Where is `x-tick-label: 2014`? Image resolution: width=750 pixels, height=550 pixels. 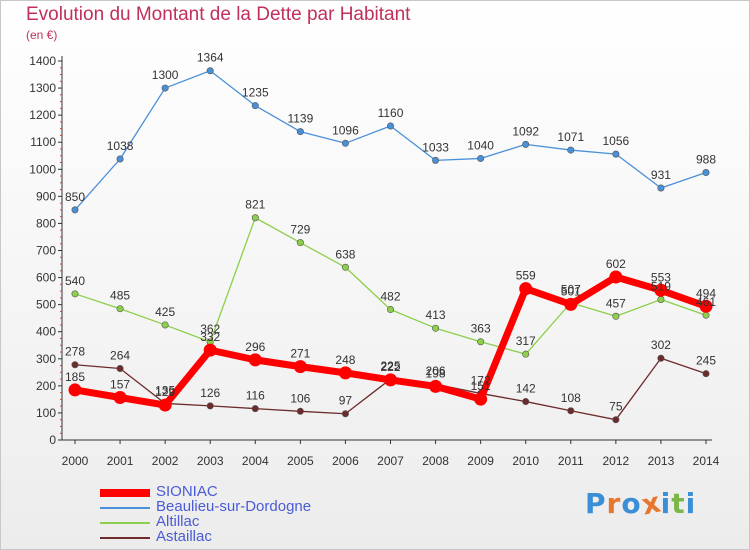 x-tick-label: 2014 is located at coordinates (706, 461).